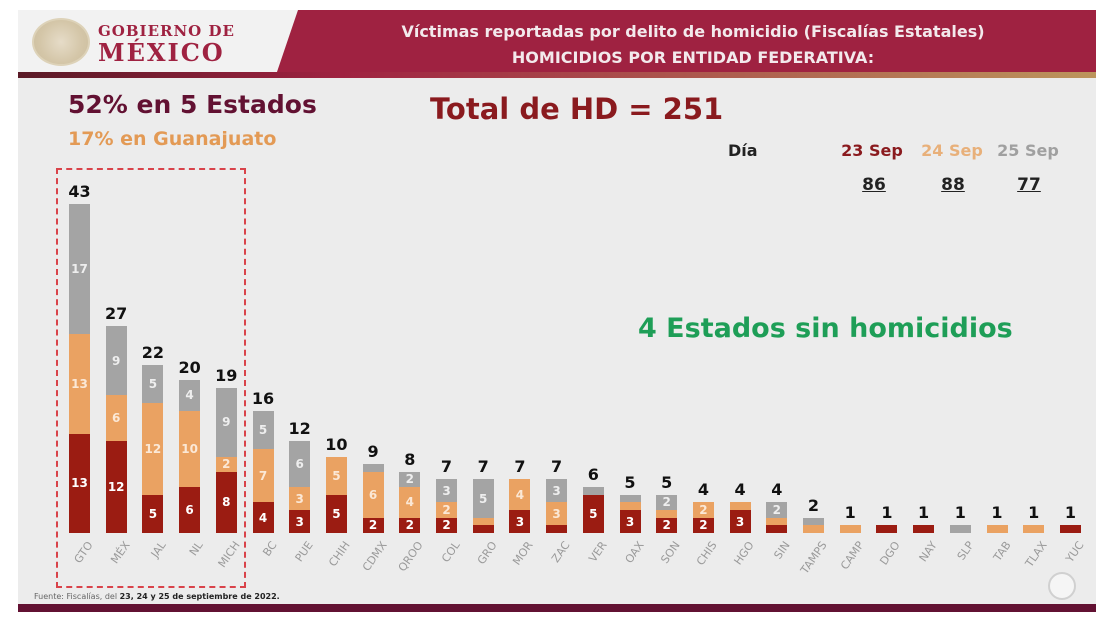 This screenshot has height=620, width=1102. I want to click on bar-gto: 13 13 17, so click(79, 368).